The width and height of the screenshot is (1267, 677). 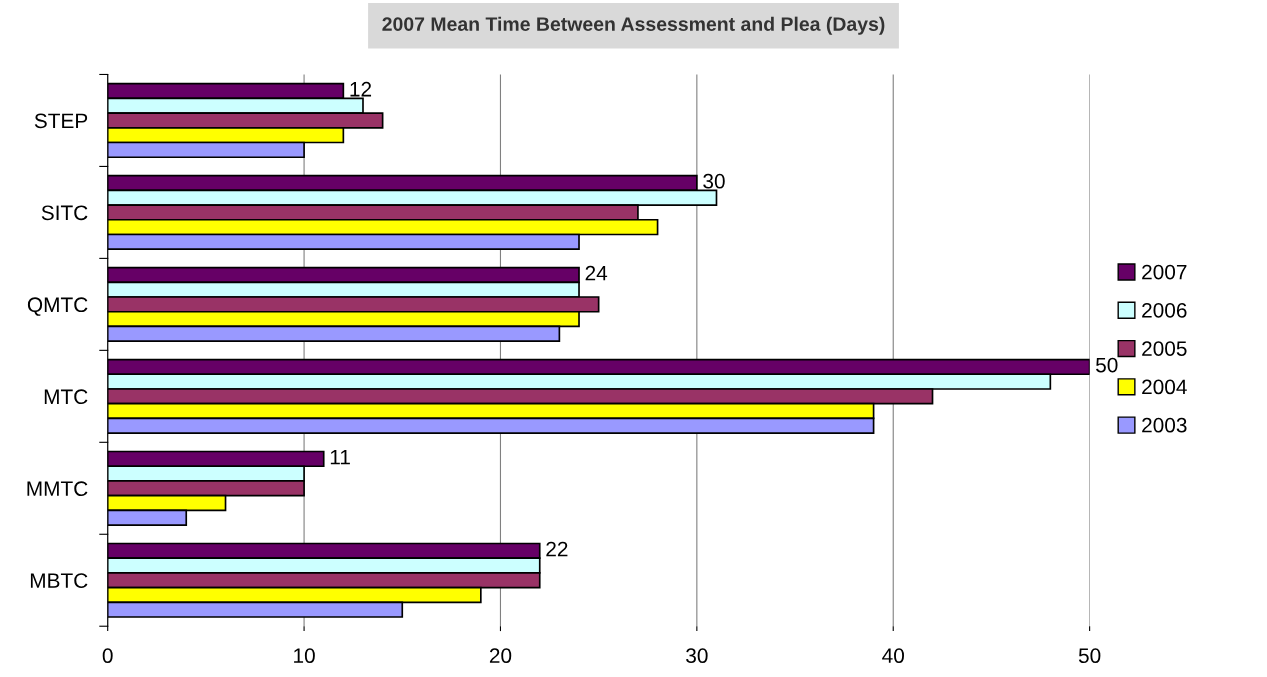 I want to click on data-label: 50, so click(x=1107, y=365).